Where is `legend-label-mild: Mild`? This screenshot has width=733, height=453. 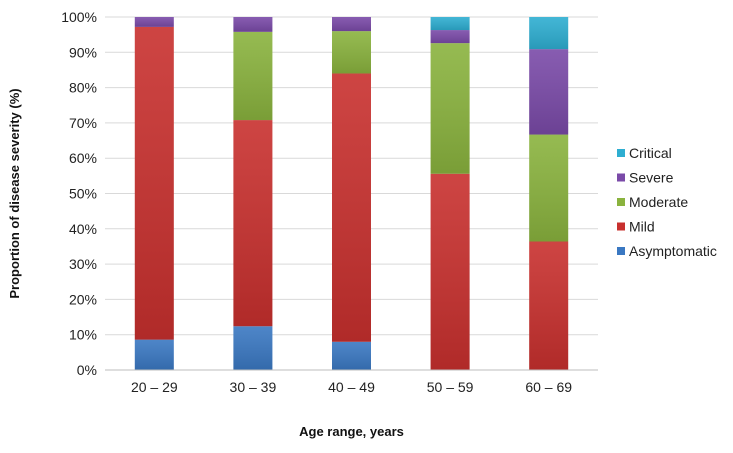 legend-label-mild: Mild is located at coordinates (642, 227).